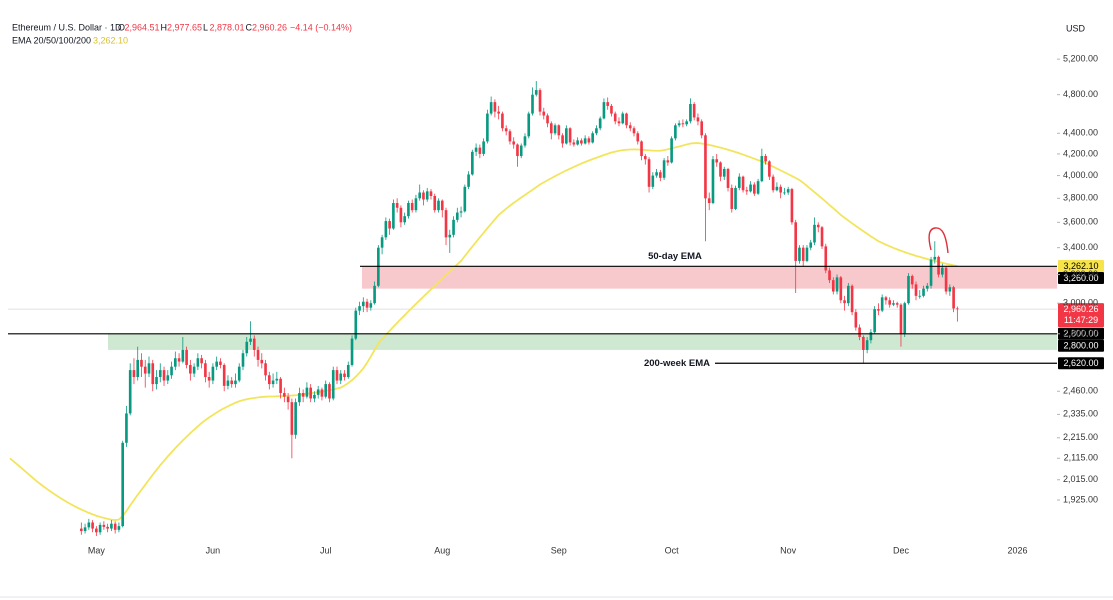  What do you see at coordinates (1080, 94) in the screenshot?
I see `y-tick-label: 4,800.00` at bounding box center [1080, 94].